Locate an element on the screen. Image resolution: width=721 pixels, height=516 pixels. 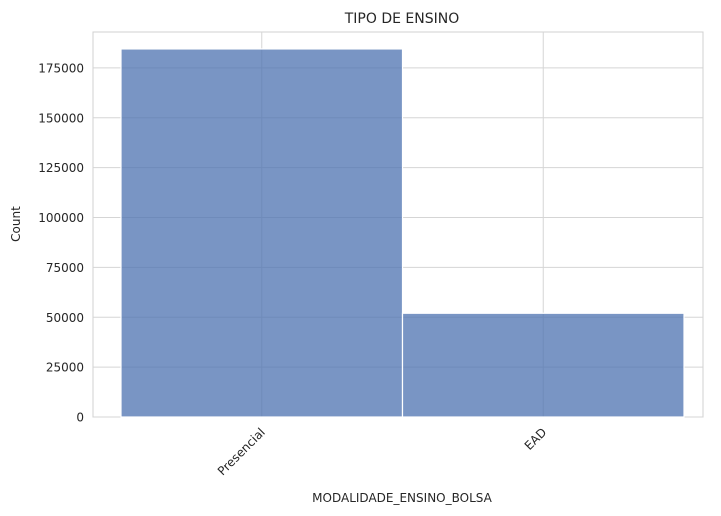
x-axis-label: MODALIDADE_ENSINO_BOLSA is located at coordinates (402, 498).